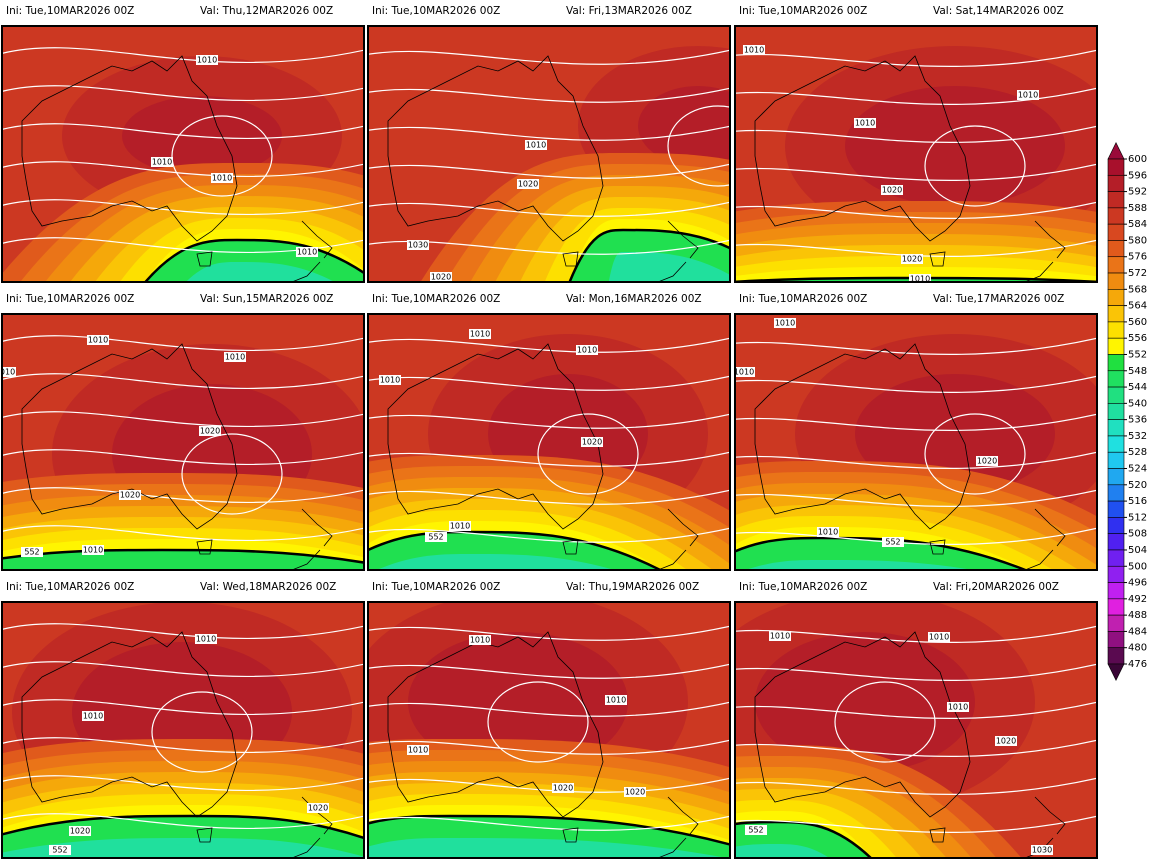 This screenshot has height=864, width=1152. I want to click on colorbar-label: 564, so click(1137, 306).